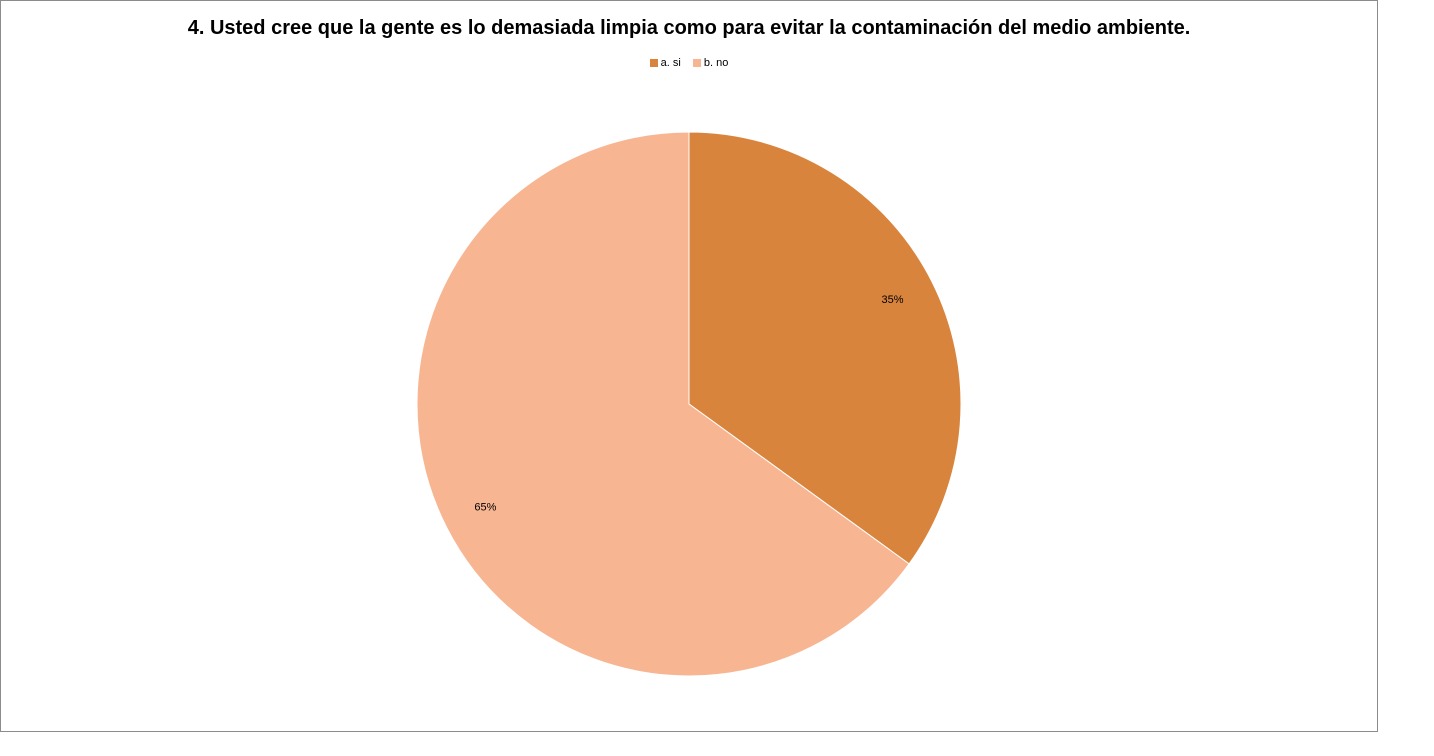 The height and width of the screenshot is (756, 1434). I want to click on legend-item-no: b. no, so click(710, 63).